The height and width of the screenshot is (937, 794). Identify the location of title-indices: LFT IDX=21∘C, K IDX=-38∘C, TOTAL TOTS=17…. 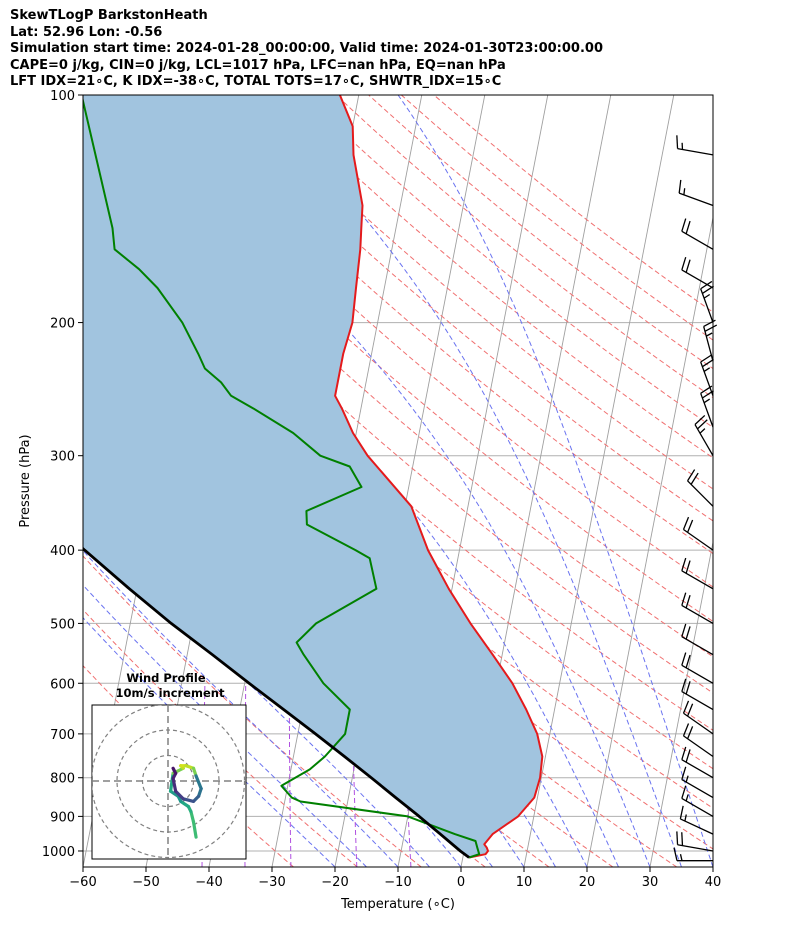
(256, 81).